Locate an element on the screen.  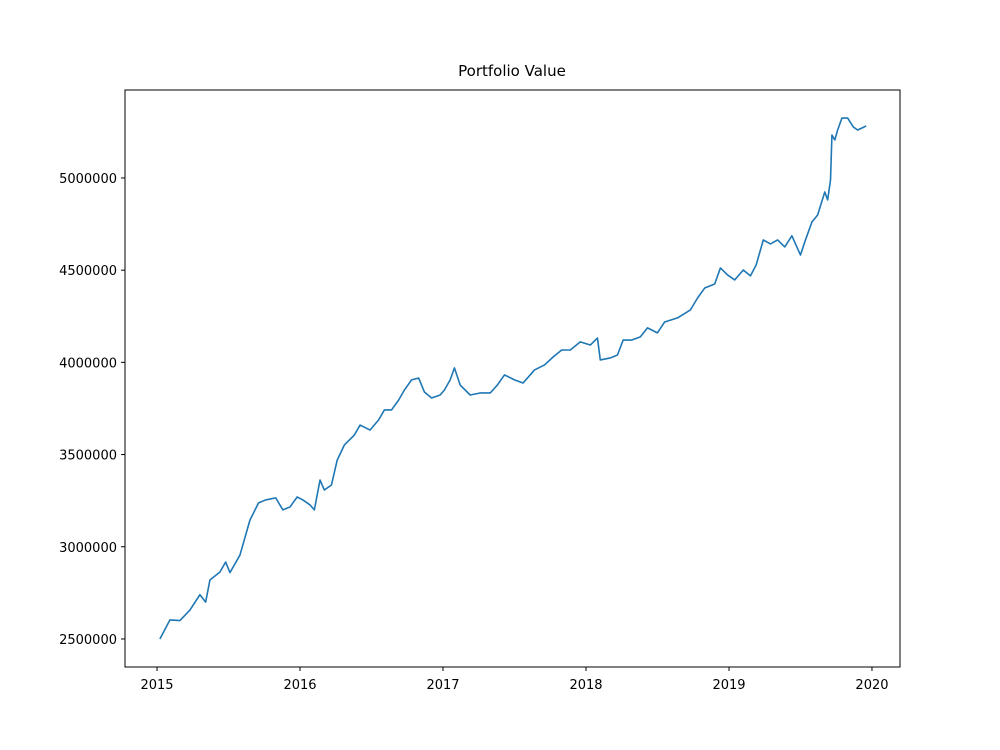
x-tick-label: 2017 is located at coordinates (442, 685).